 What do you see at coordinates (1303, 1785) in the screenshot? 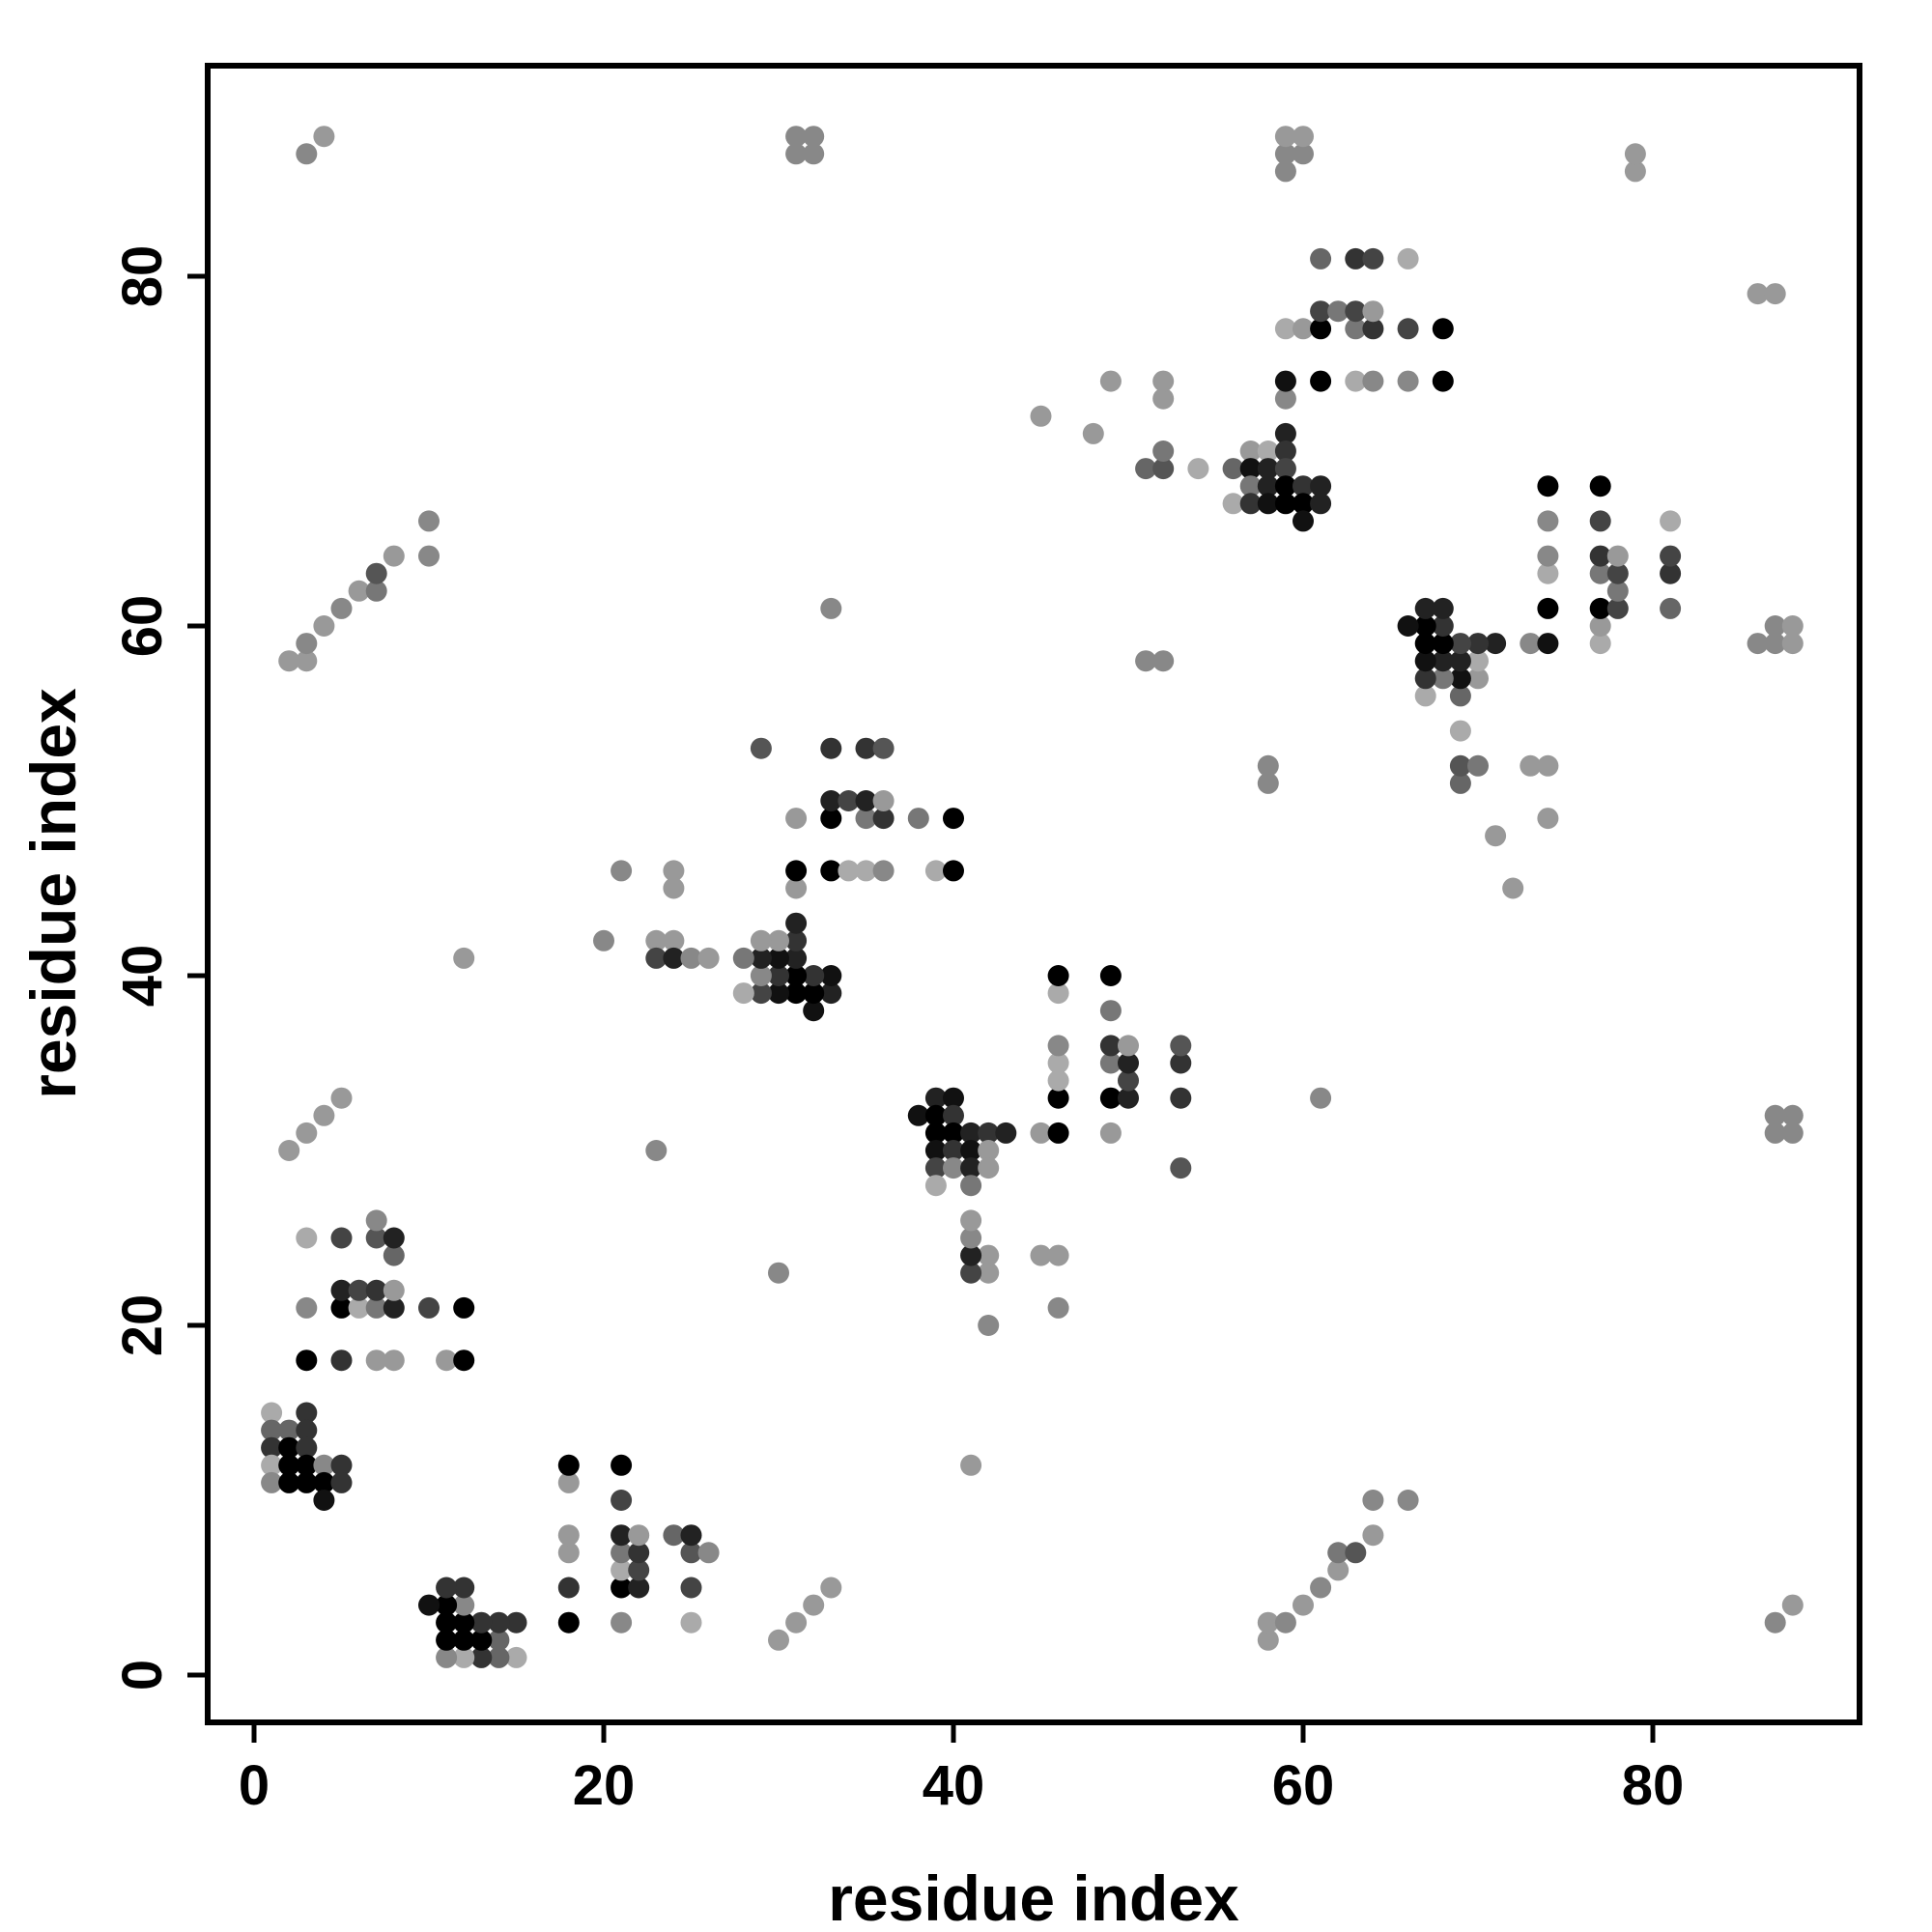
I see `x-axis-tick-label: 60` at bounding box center [1303, 1785].